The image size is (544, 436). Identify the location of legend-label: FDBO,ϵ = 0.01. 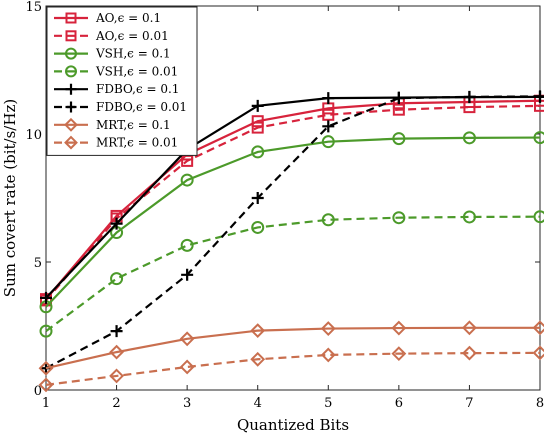
(141, 107).